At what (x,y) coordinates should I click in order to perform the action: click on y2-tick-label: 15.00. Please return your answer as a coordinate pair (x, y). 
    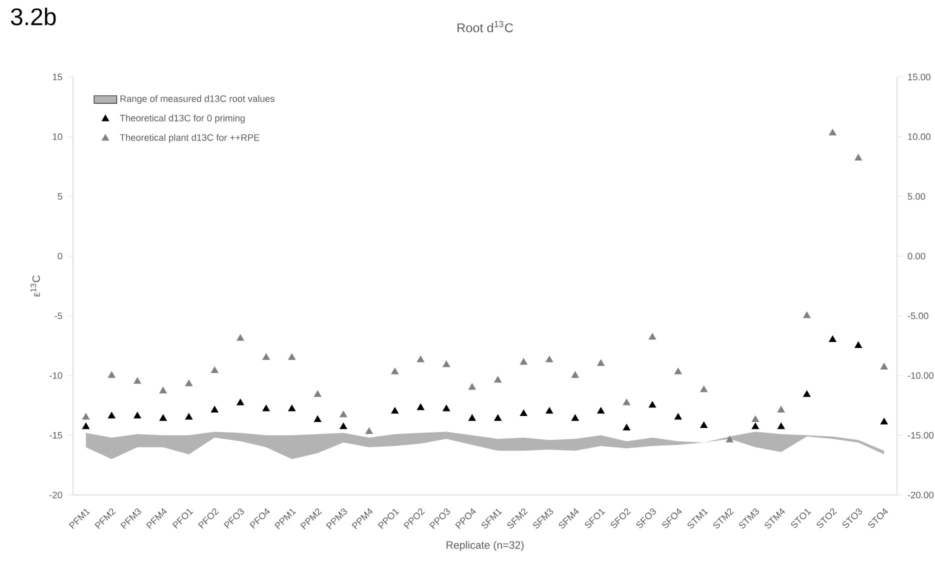
    Looking at the image, I should click on (919, 77).